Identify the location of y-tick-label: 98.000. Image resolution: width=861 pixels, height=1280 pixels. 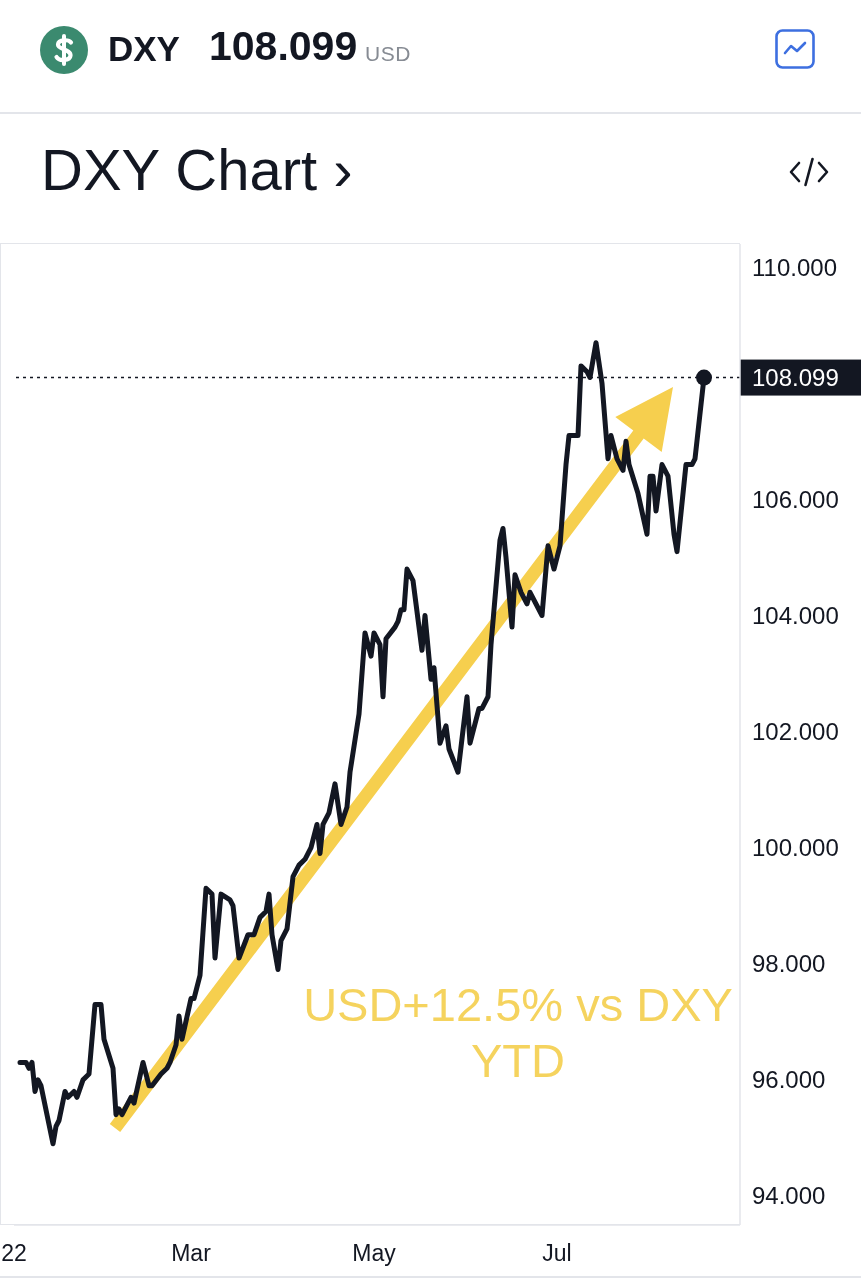
(789, 964).